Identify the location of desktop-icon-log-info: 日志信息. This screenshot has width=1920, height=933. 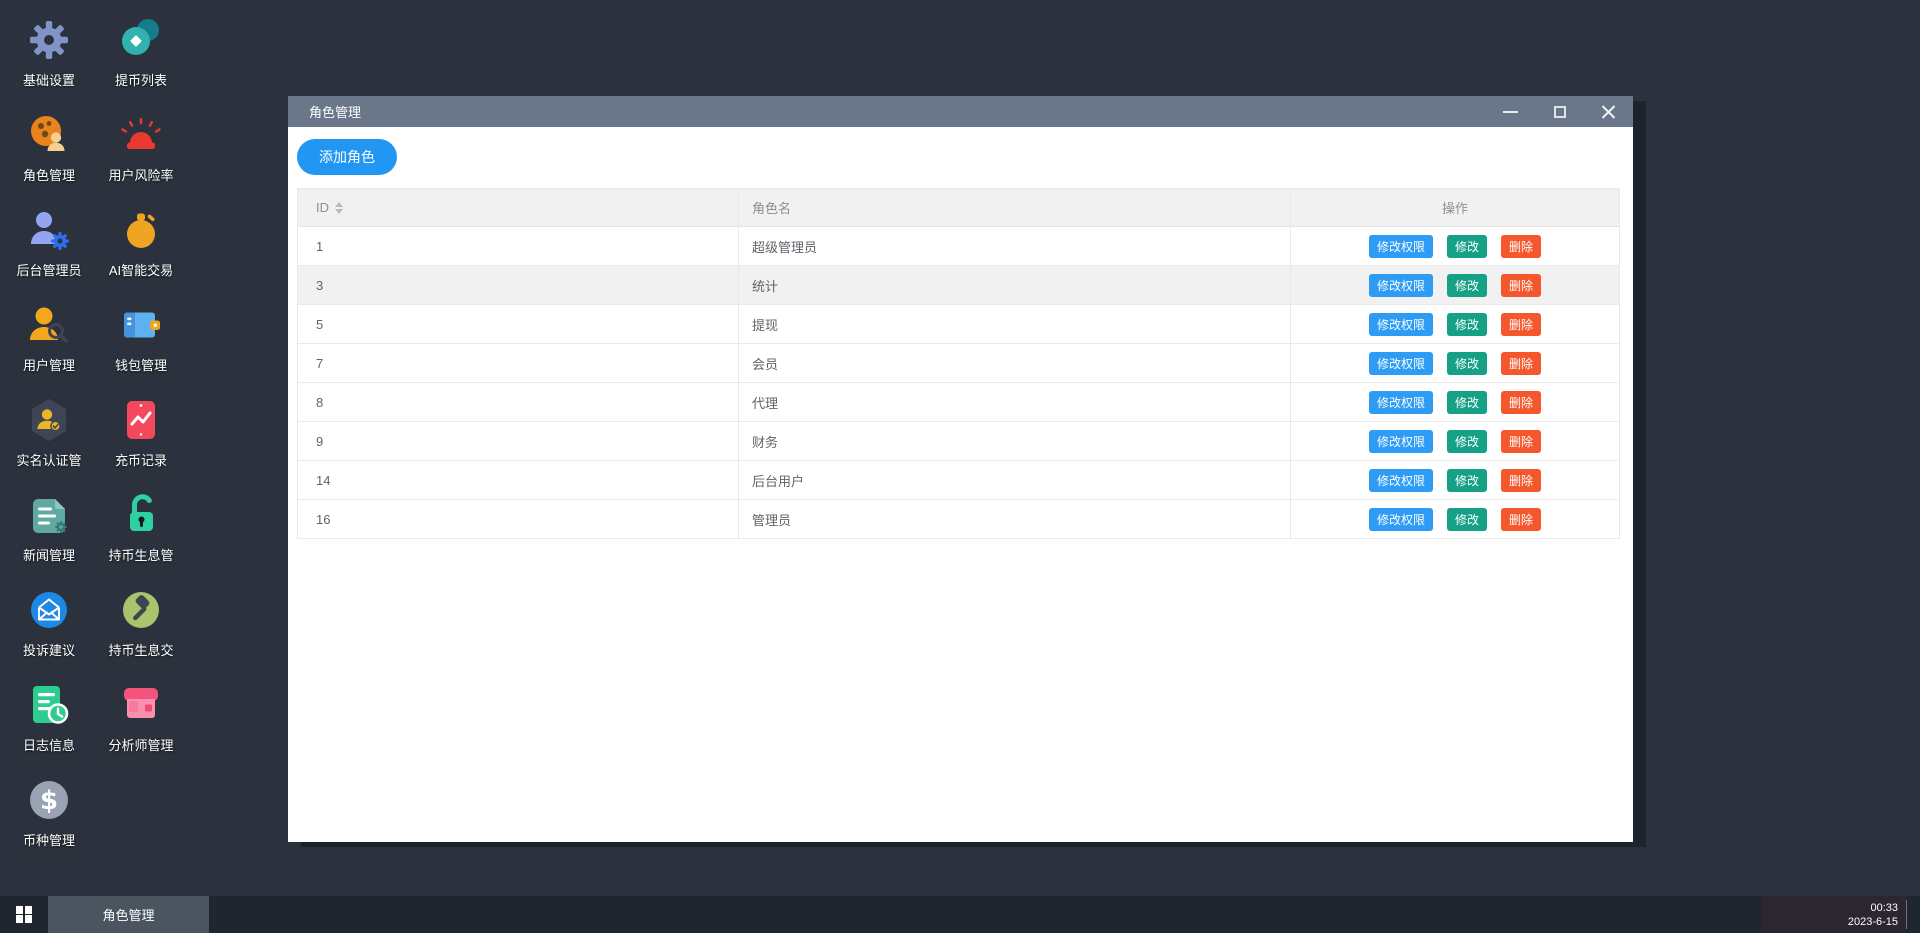
(49, 724).